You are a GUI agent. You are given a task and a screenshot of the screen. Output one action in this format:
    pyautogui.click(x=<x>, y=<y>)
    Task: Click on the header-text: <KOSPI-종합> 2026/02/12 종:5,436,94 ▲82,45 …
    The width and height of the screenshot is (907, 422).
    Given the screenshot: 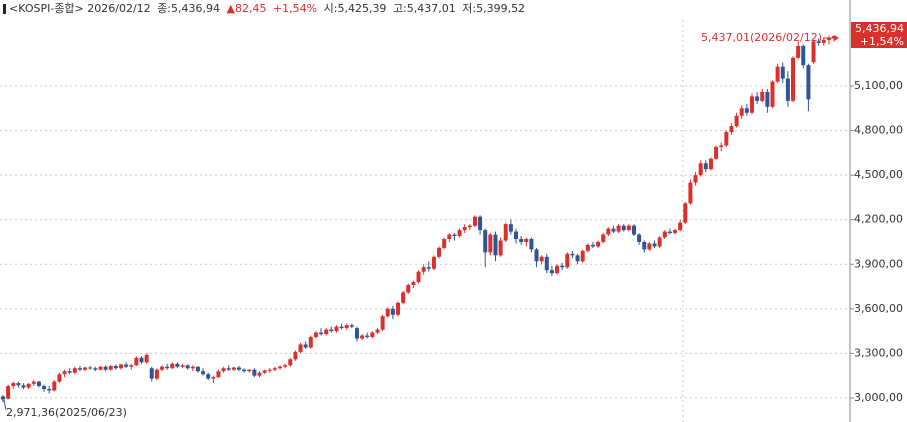 What is the action you would take?
    pyautogui.click(x=267, y=8)
    